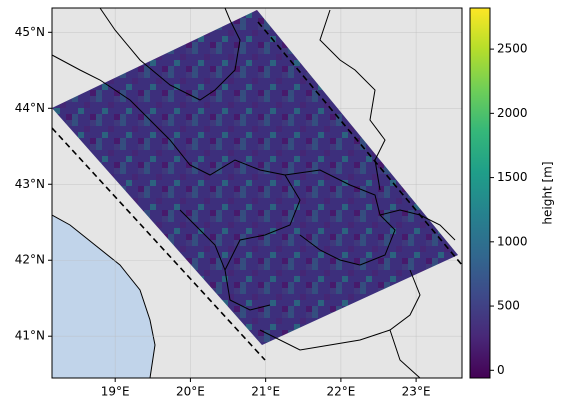  I want to click on x-tick-label: 23°E, so click(416, 392).